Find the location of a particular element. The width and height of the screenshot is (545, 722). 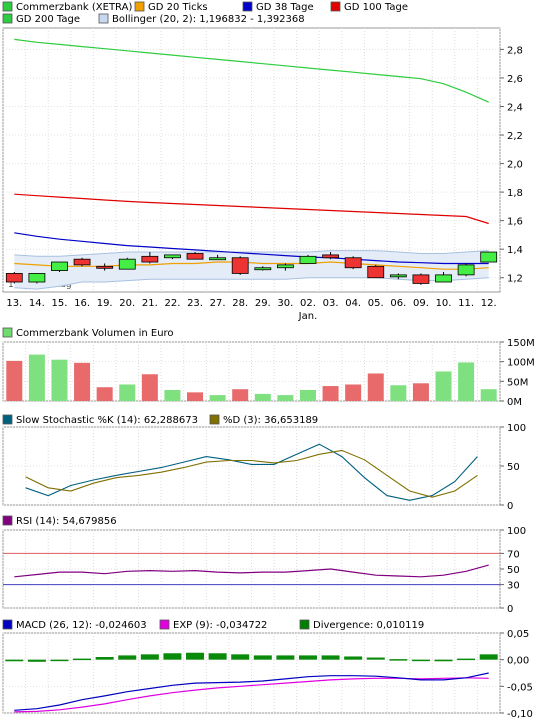

x-tick-label: 27. is located at coordinates (218, 303).